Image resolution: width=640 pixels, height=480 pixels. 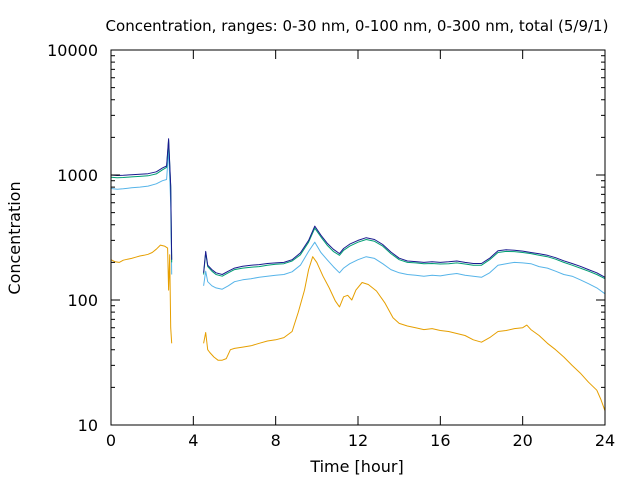 I want to click on x-tick-label: 0, so click(x=111, y=440).